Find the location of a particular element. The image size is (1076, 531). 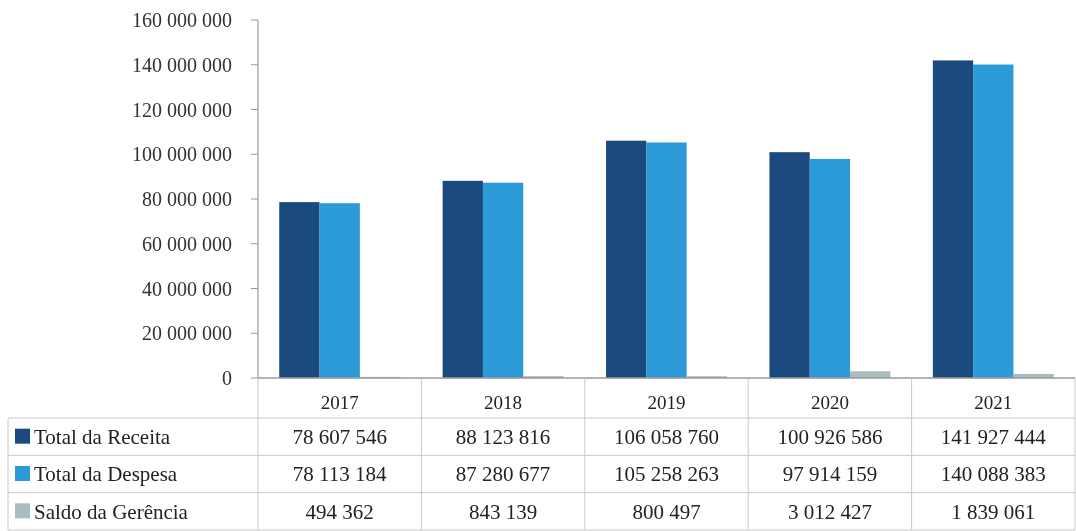

y-tick-label: 40 000 000 is located at coordinates (187, 288).